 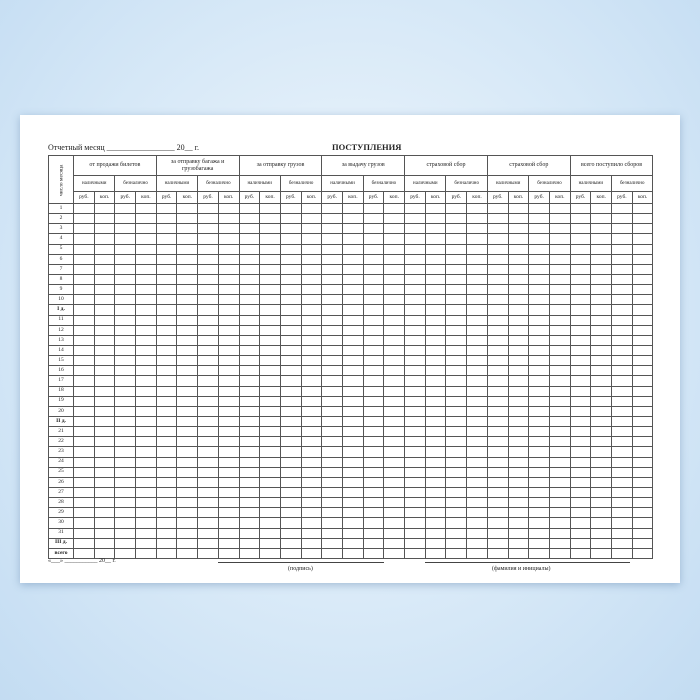 What do you see at coordinates (94, 183) in the screenshot?
I see `subgroup-header: наличными` at bounding box center [94, 183].